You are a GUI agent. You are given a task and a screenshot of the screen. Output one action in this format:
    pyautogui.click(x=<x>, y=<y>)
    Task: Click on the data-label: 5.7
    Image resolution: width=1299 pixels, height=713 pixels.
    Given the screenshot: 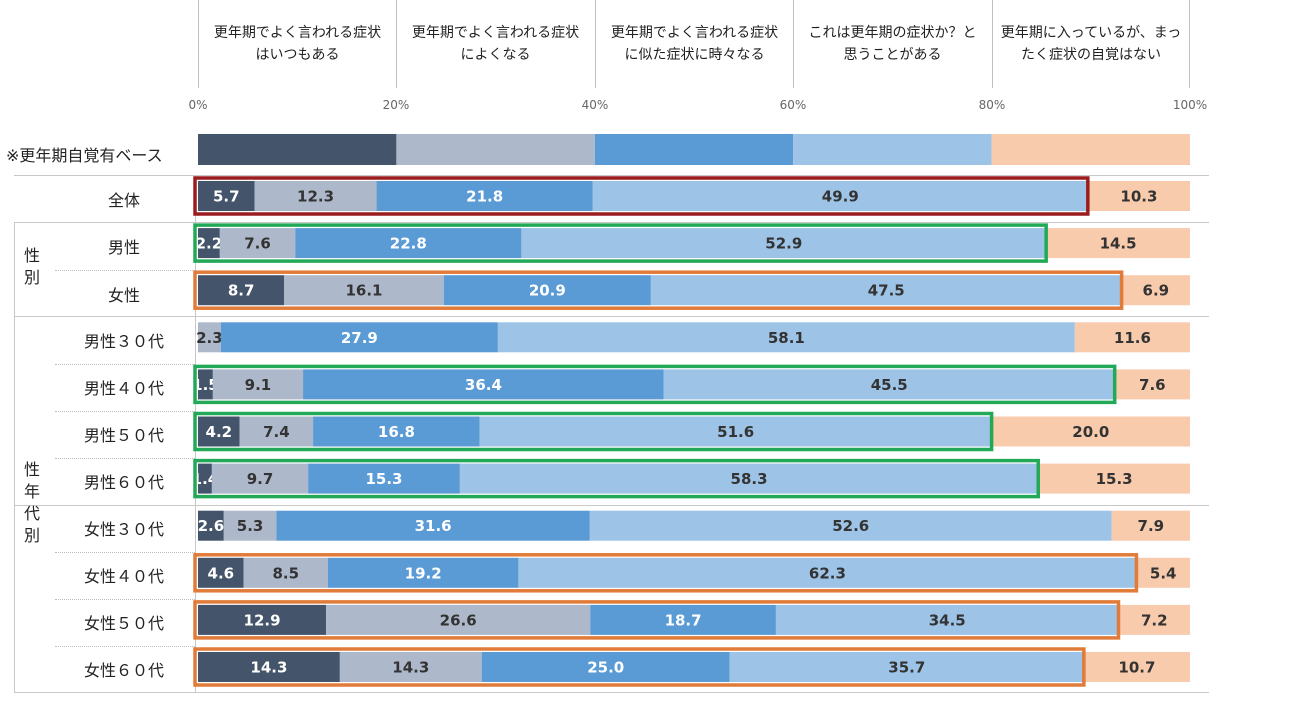 What is the action you would take?
    pyautogui.click(x=226, y=197)
    